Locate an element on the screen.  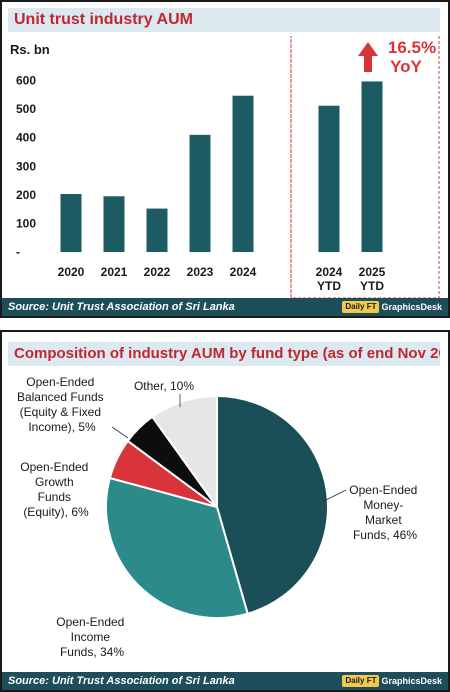
x-tick-label: 2022 is located at coordinates (157, 272).